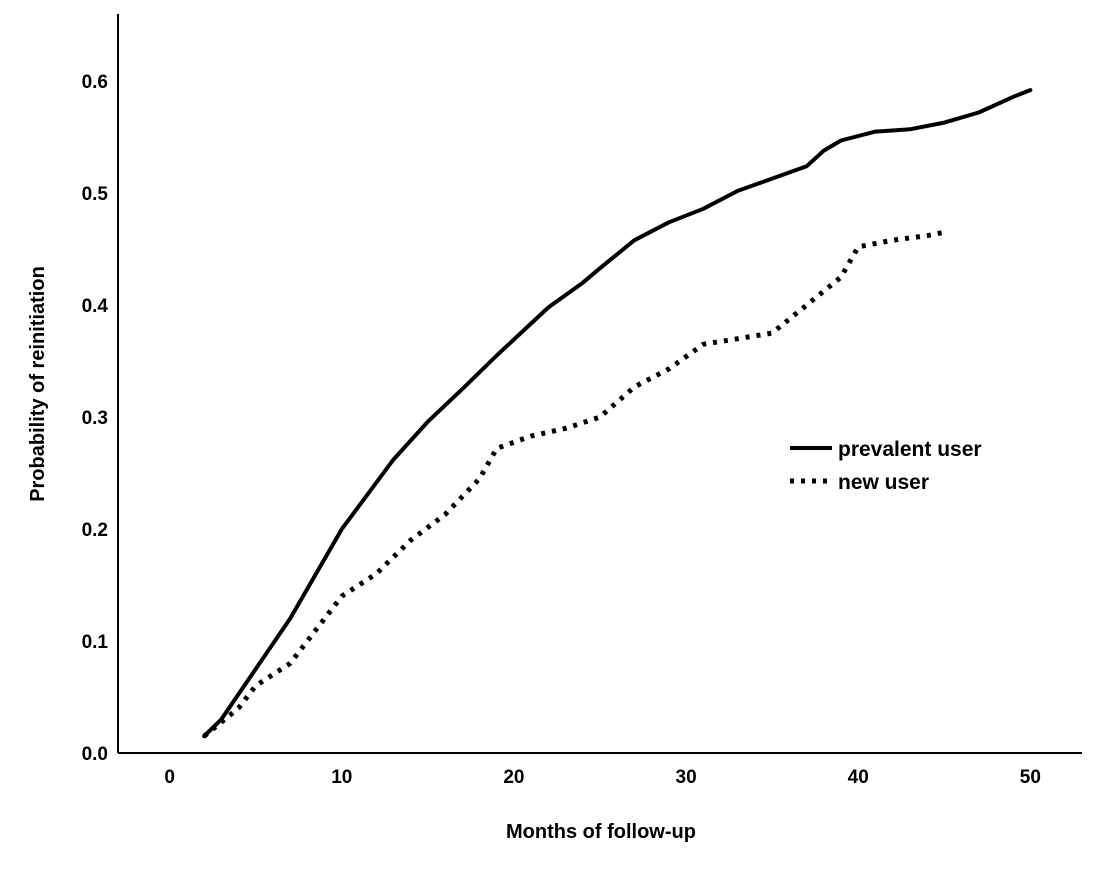  I want to click on y-tick-labels: 0.0 0.1 0.2 0.3 0.4 0.5 0.6, so click(95, 418).